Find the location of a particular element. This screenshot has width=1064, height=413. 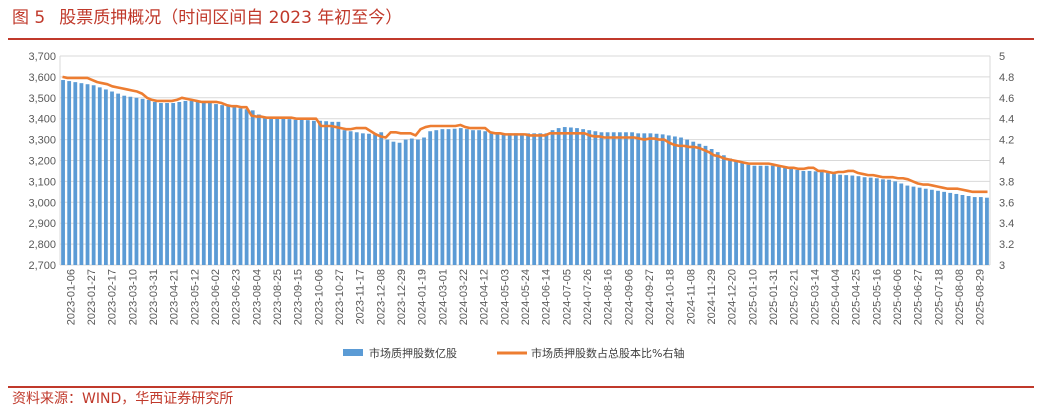

x-tick-label: 2025-04-25 is located at coordinates (857, 297).